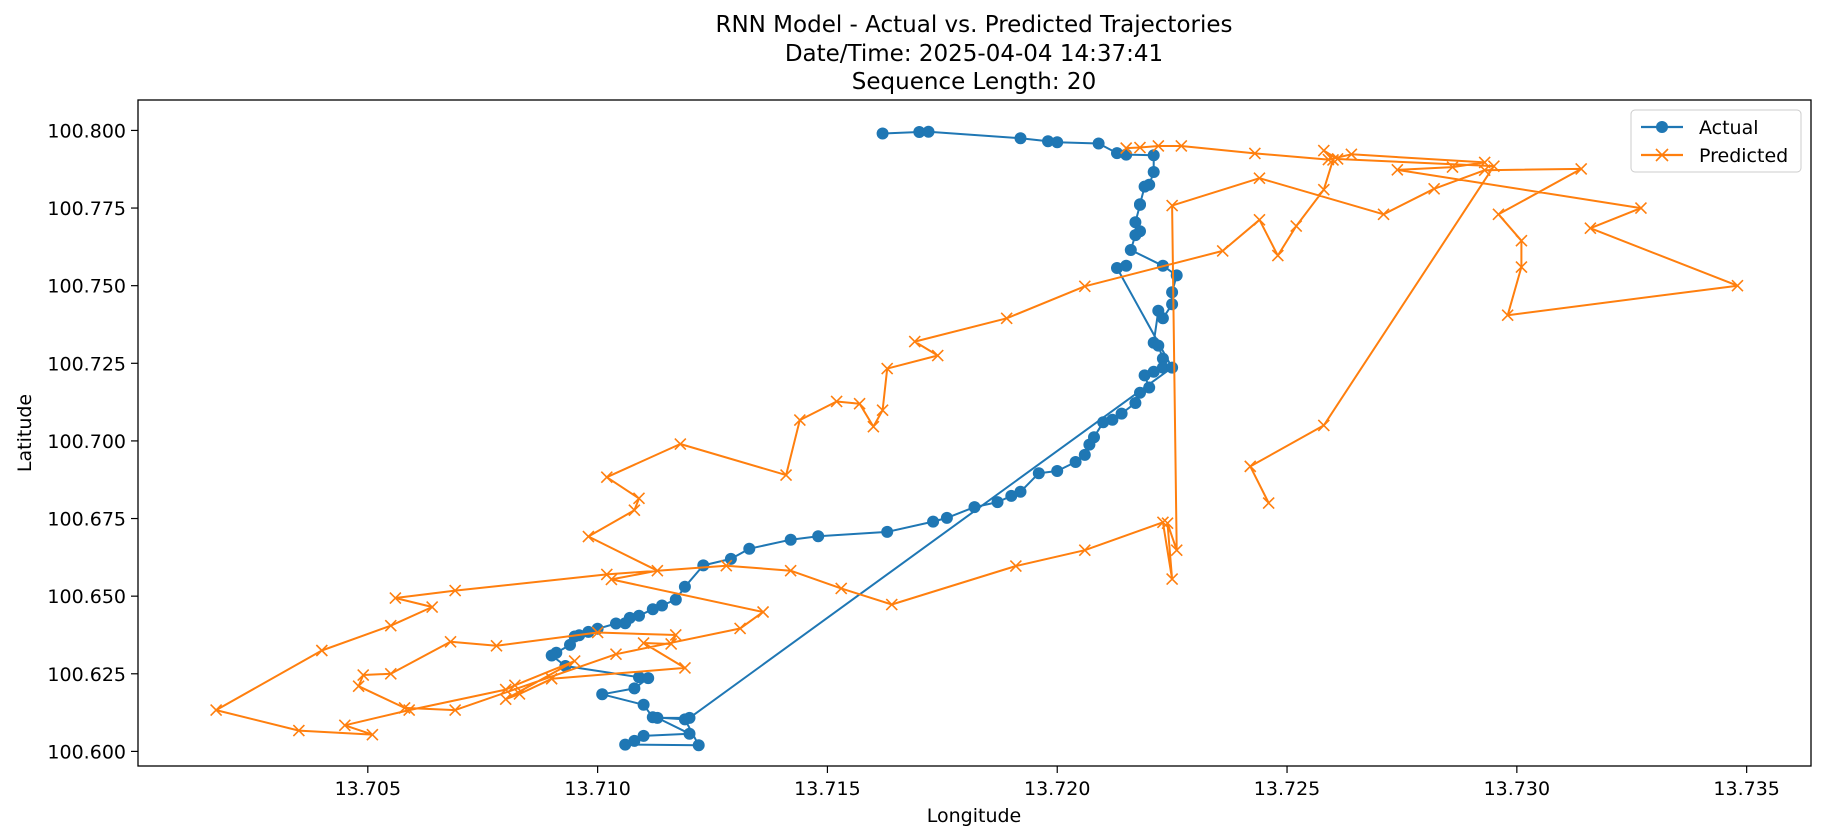 The image size is (1826, 840). I want to click on y-tick-label: 100.775, so click(86, 209).